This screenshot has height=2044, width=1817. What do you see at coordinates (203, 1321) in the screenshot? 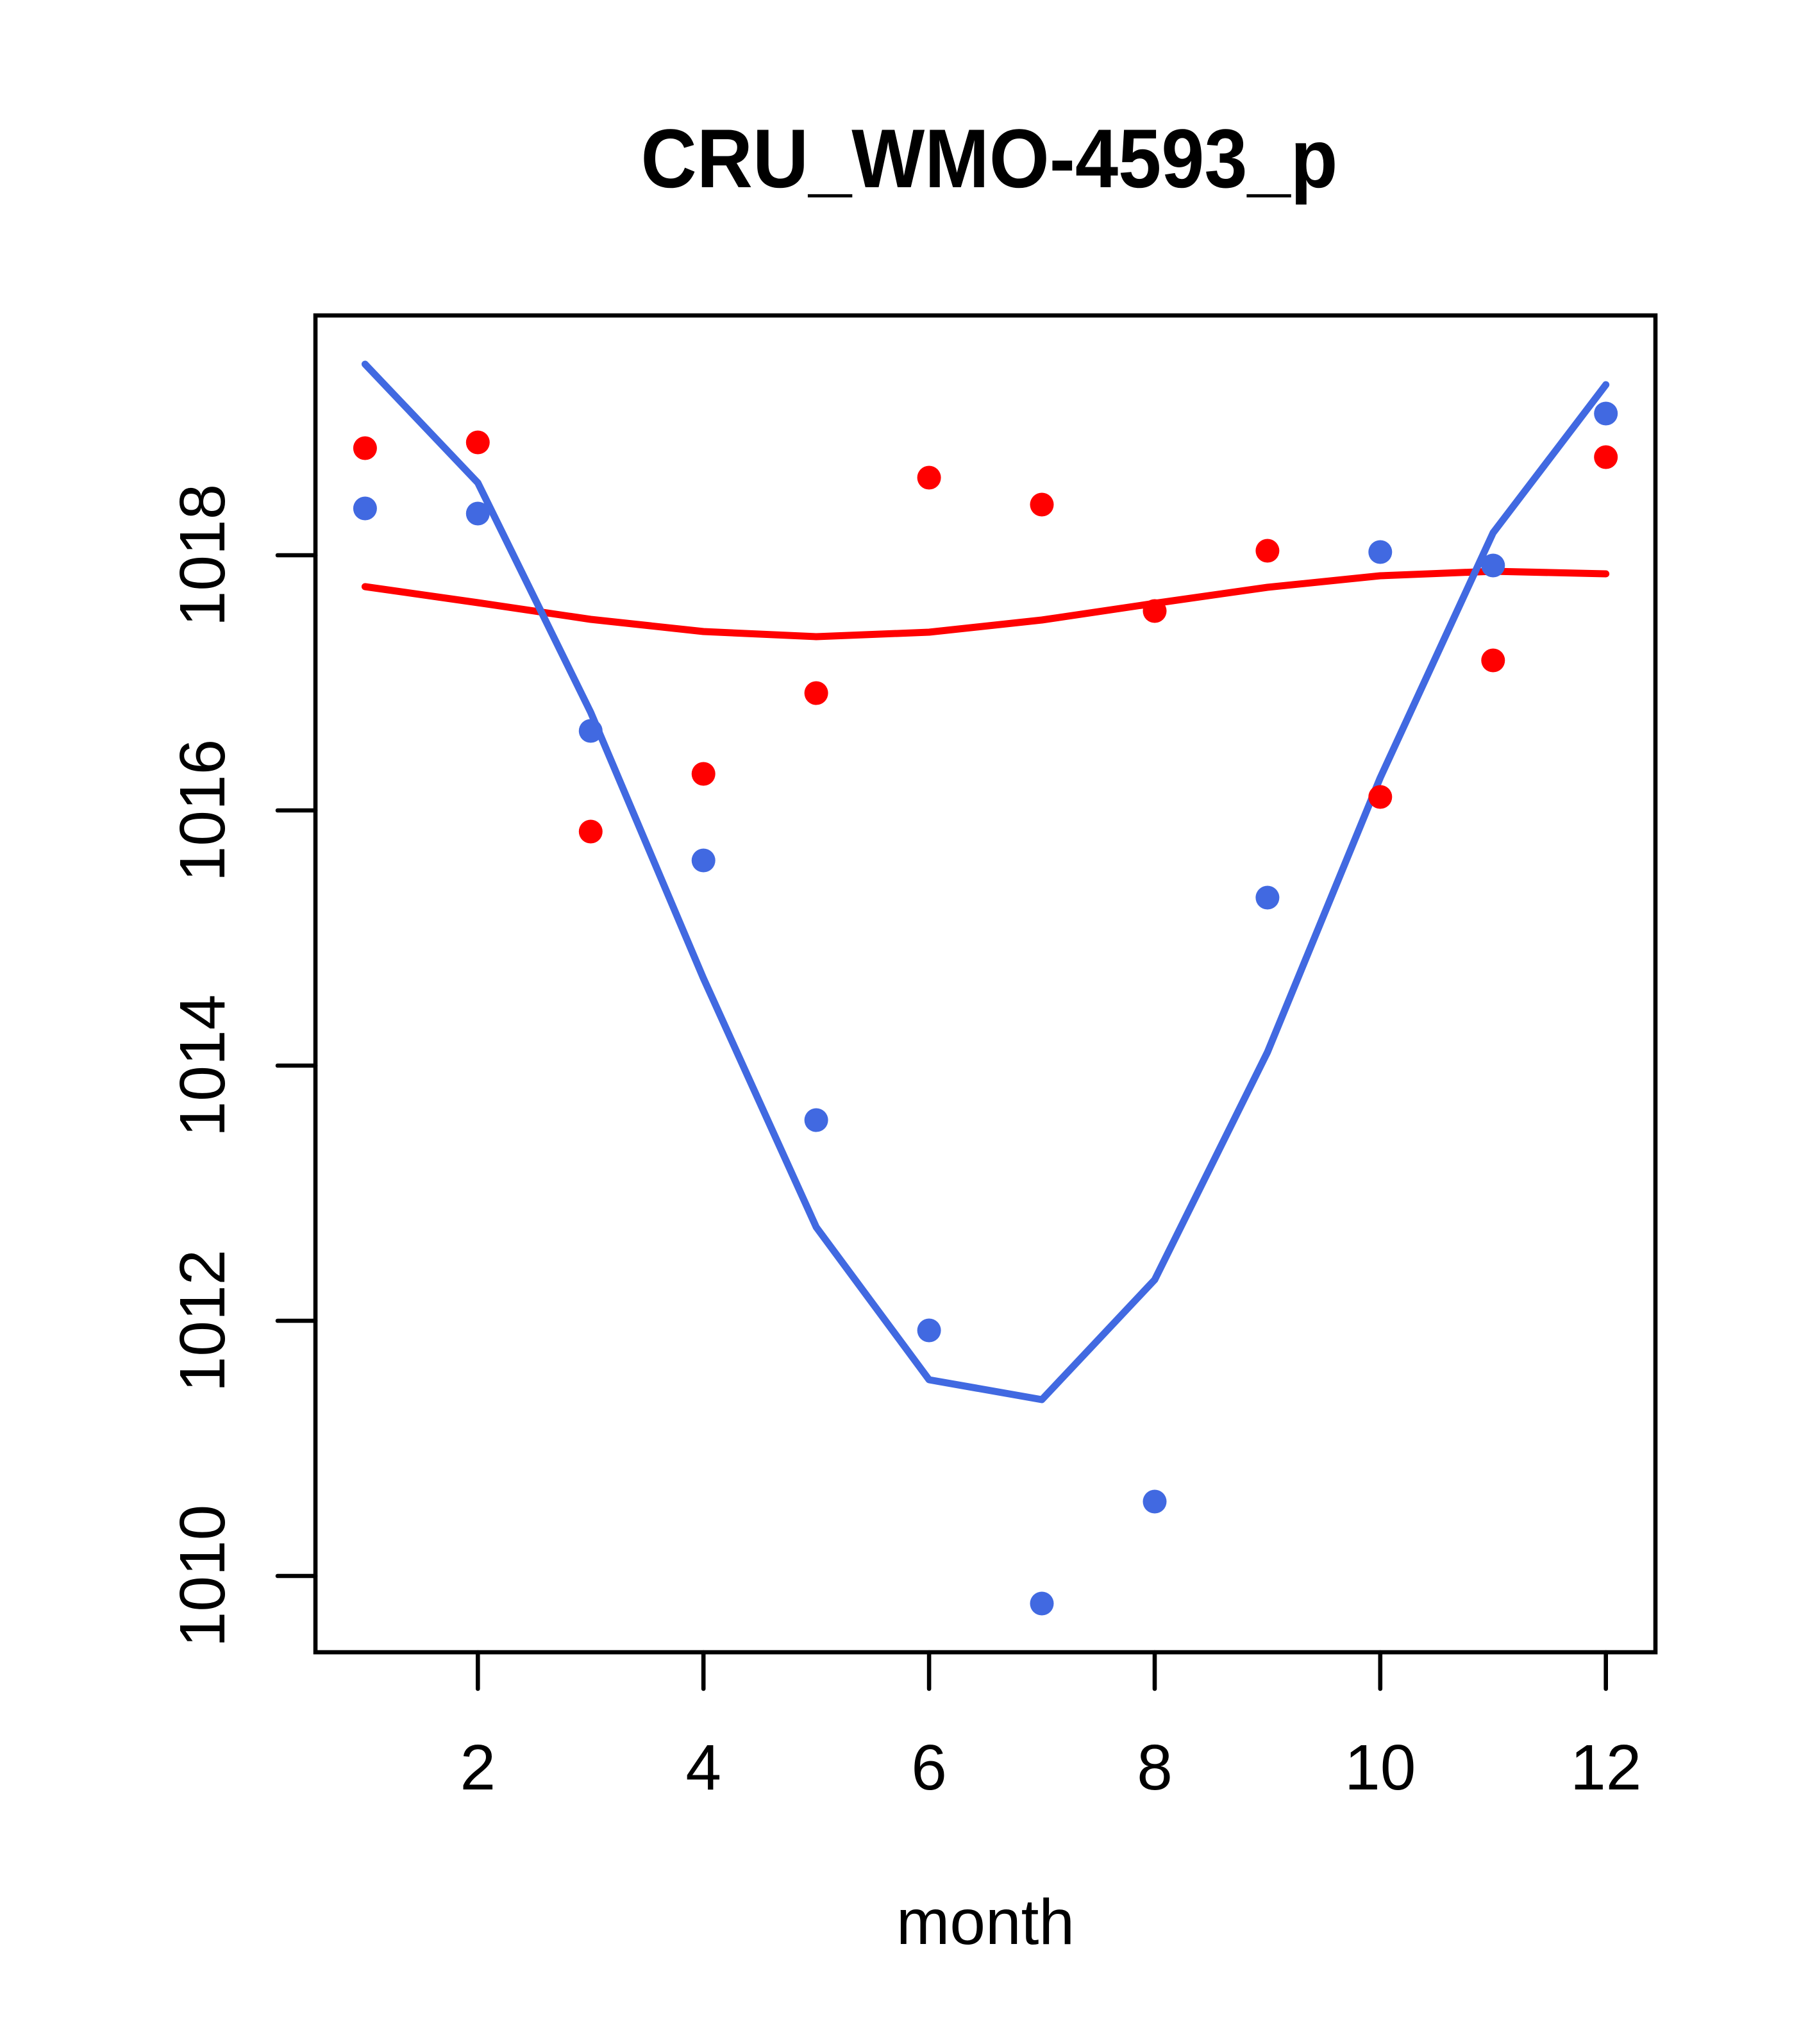
I see `svg-text: 1012` at bounding box center [203, 1321].